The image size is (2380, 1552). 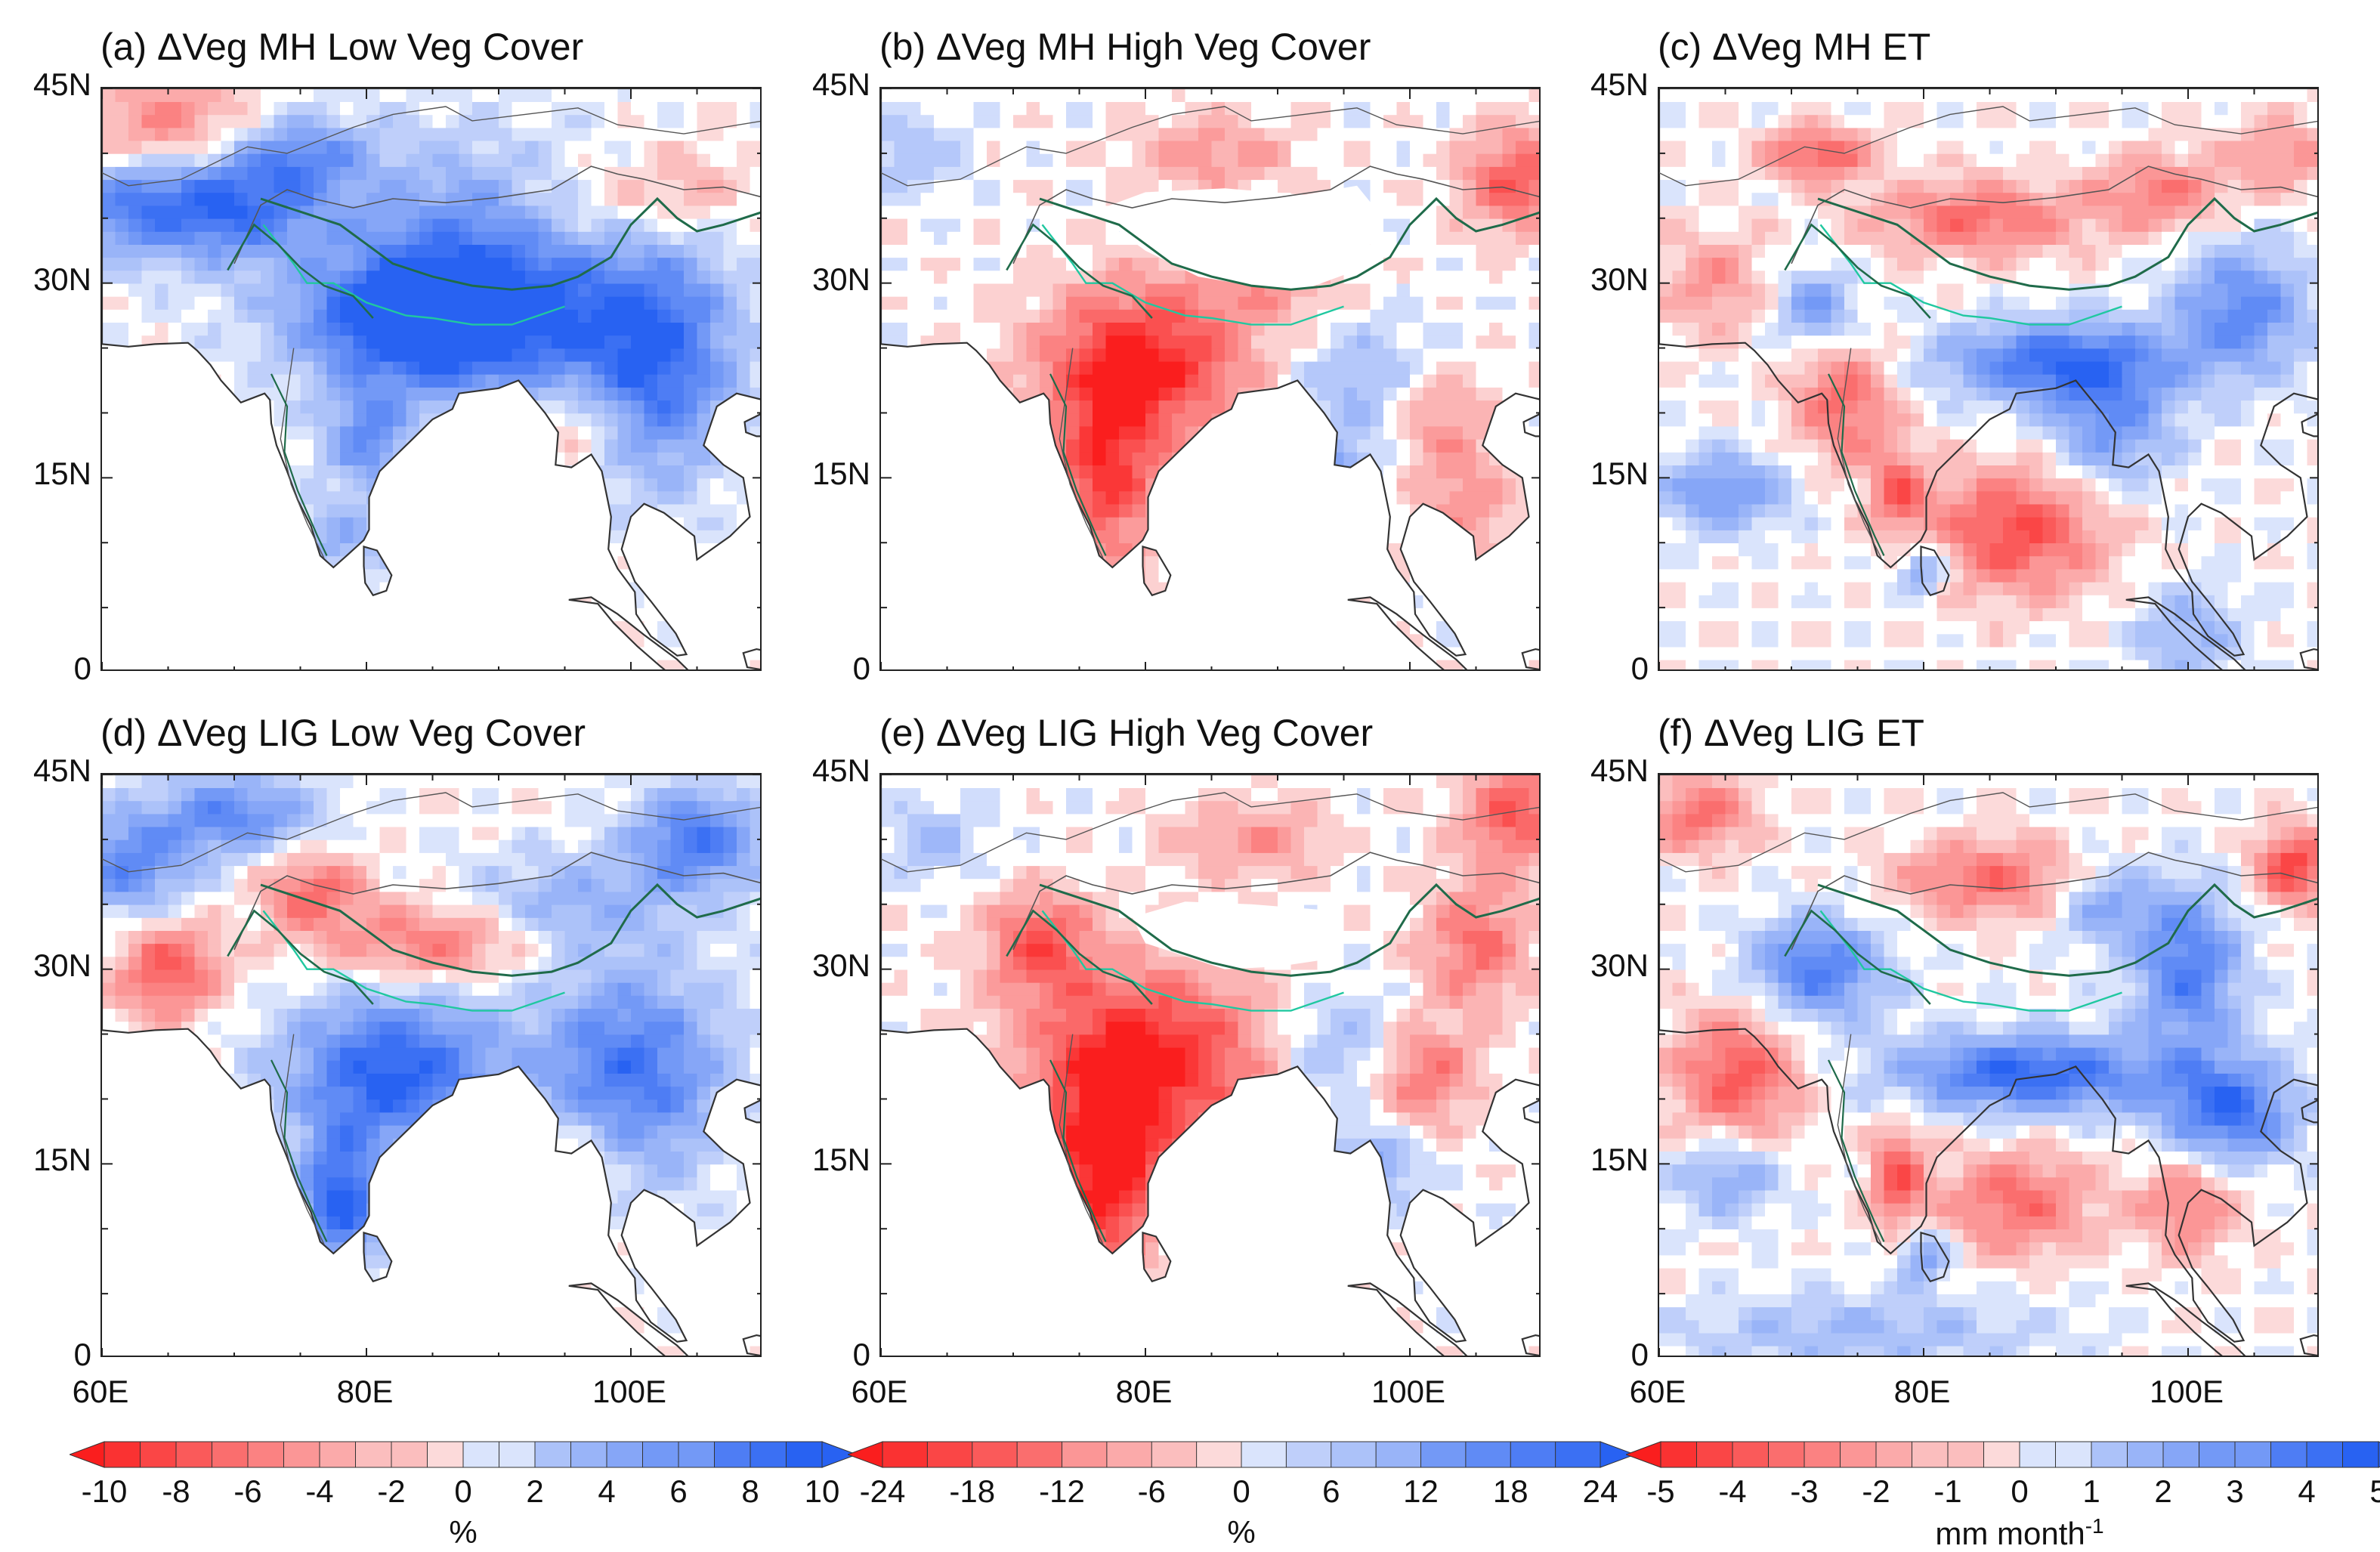 What do you see at coordinates (341, 47) in the screenshot?
I see `panel-title: (a) ΔVeg MH Low Veg Cover` at bounding box center [341, 47].